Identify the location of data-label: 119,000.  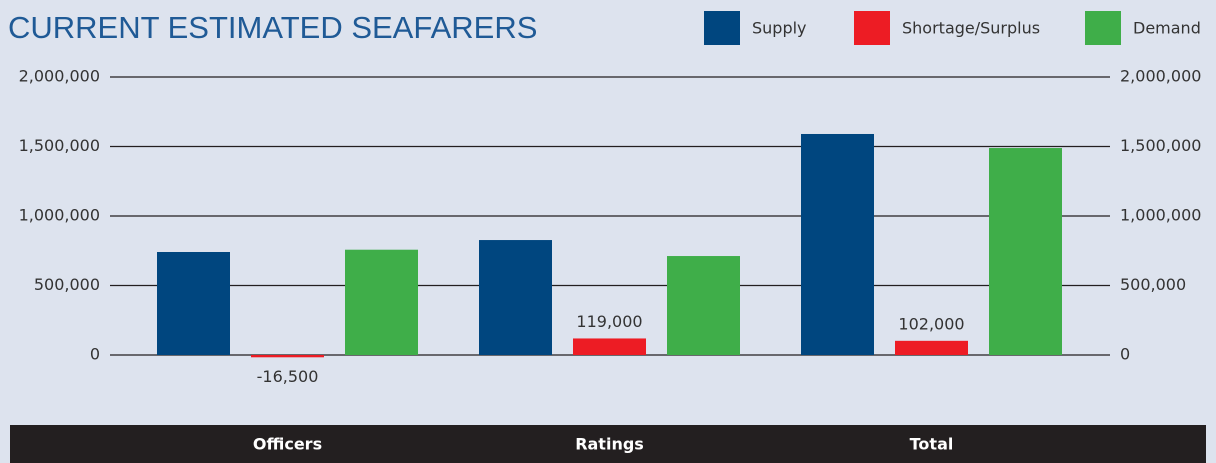
(609, 321).